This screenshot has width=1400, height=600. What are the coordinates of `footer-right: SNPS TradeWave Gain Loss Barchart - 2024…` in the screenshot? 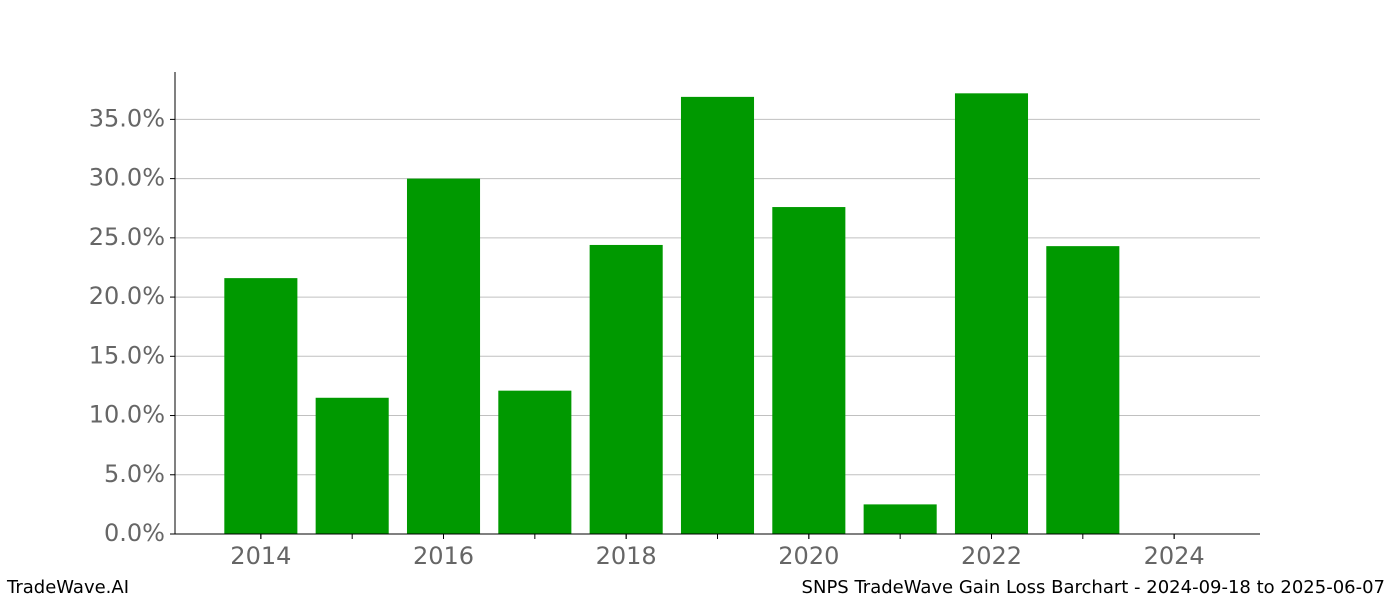 It's located at (1093, 587).